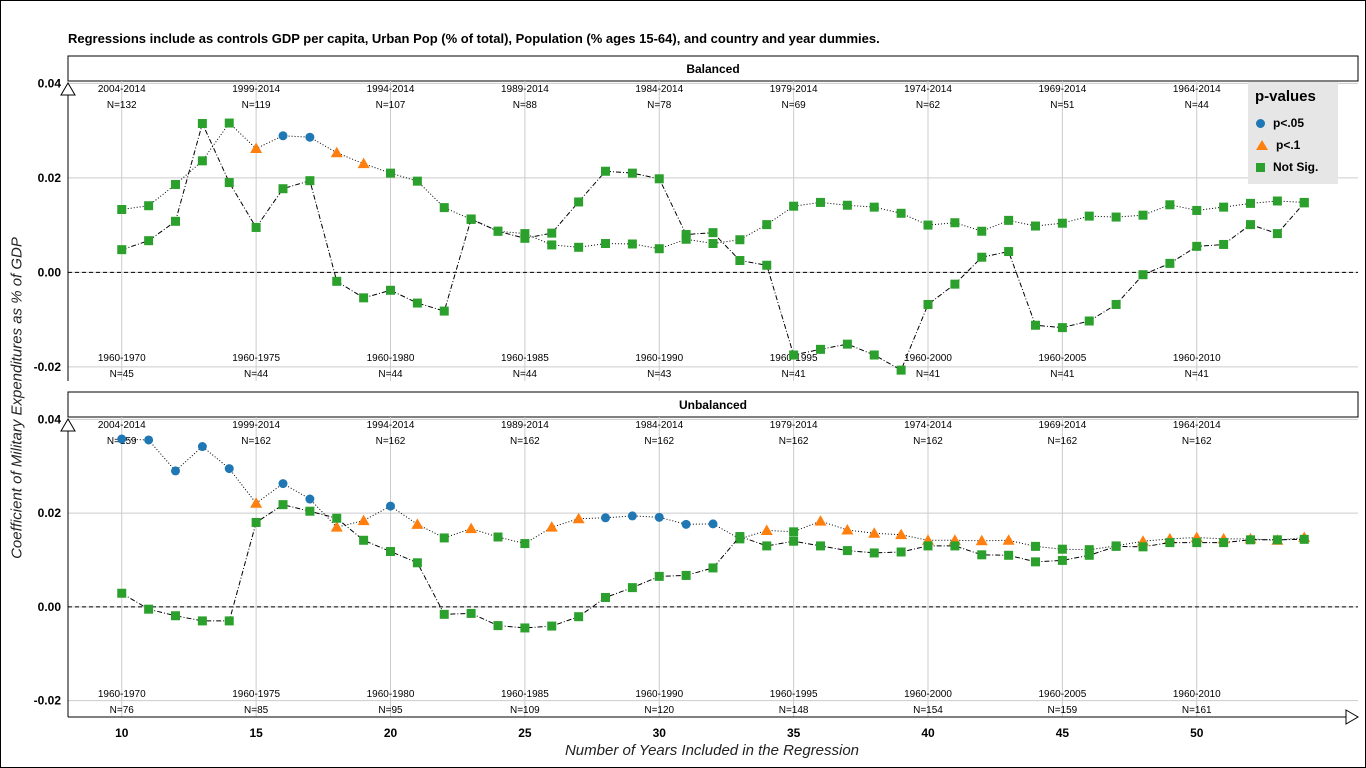 The width and height of the screenshot is (1366, 768). What do you see at coordinates (659, 374) in the screenshot?
I see `sample-size-label-bottom: N=43` at bounding box center [659, 374].